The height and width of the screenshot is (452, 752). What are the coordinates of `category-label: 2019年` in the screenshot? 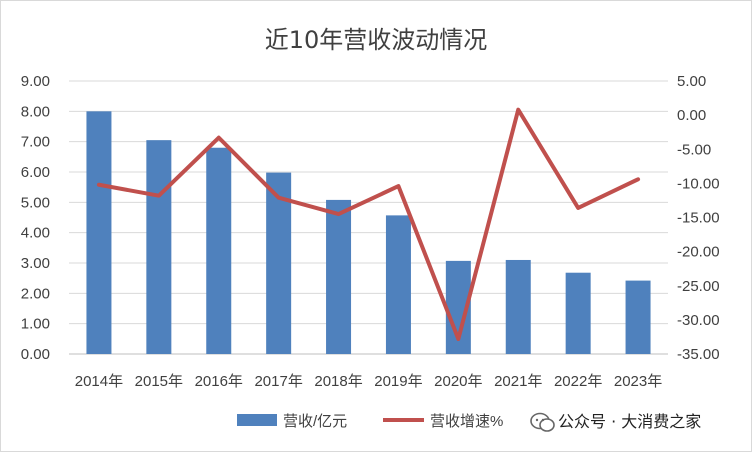 It's located at (398, 381).